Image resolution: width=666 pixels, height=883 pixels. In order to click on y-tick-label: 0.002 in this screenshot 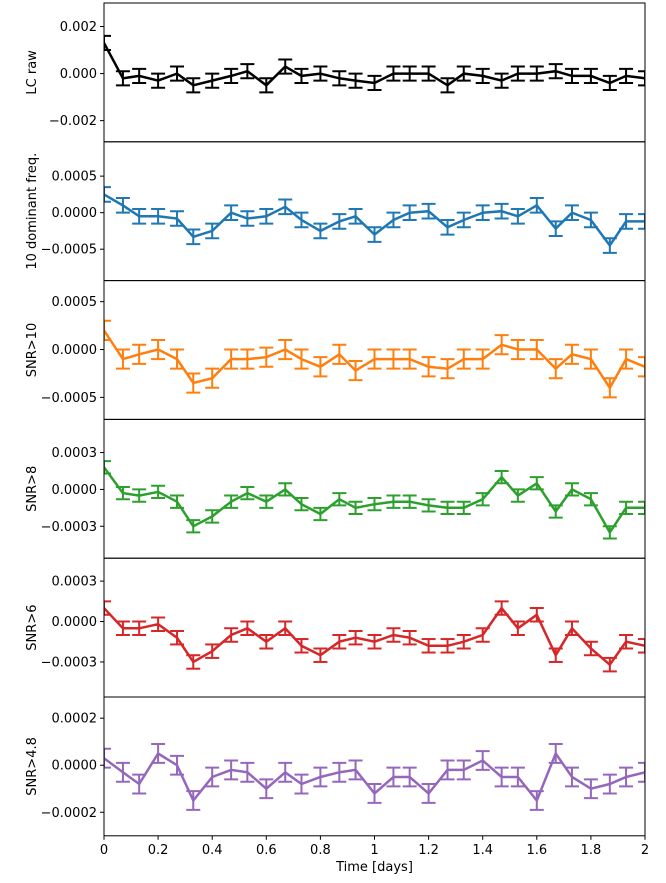, I will do `click(78, 27)`.